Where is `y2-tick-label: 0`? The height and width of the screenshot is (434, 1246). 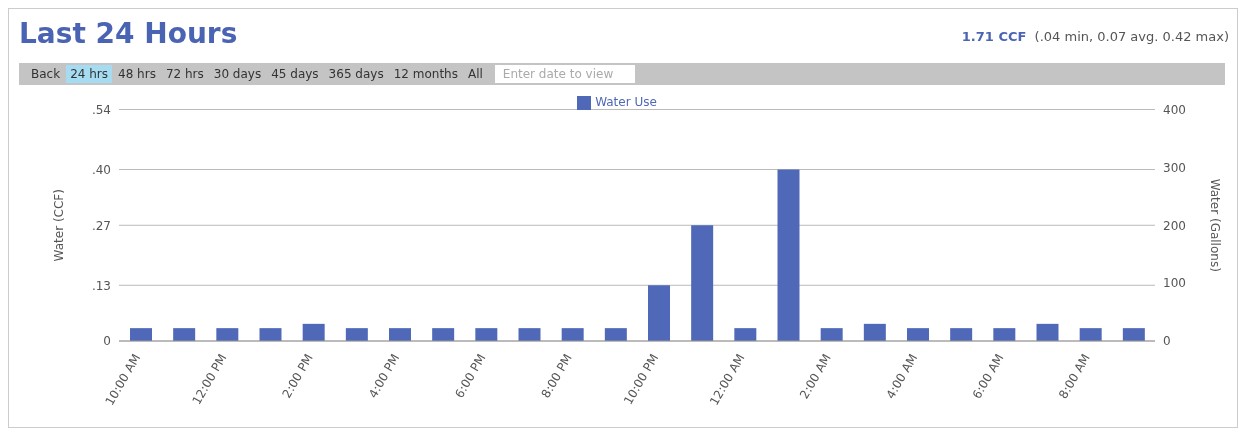
y2-tick-label: 0 is located at coordinates (1167, 341).